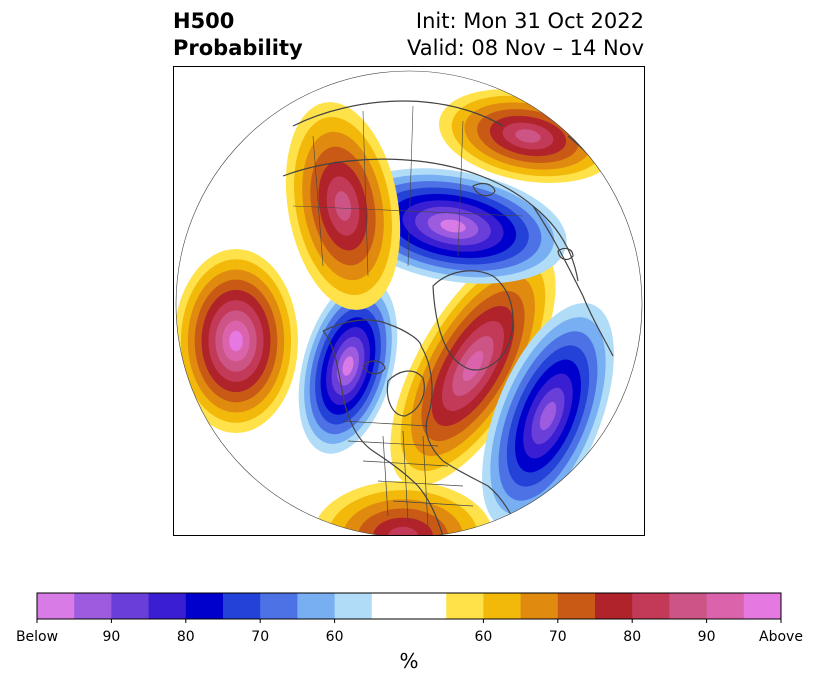  I want to click on title-left: H500 Probability, so click(238, 35).